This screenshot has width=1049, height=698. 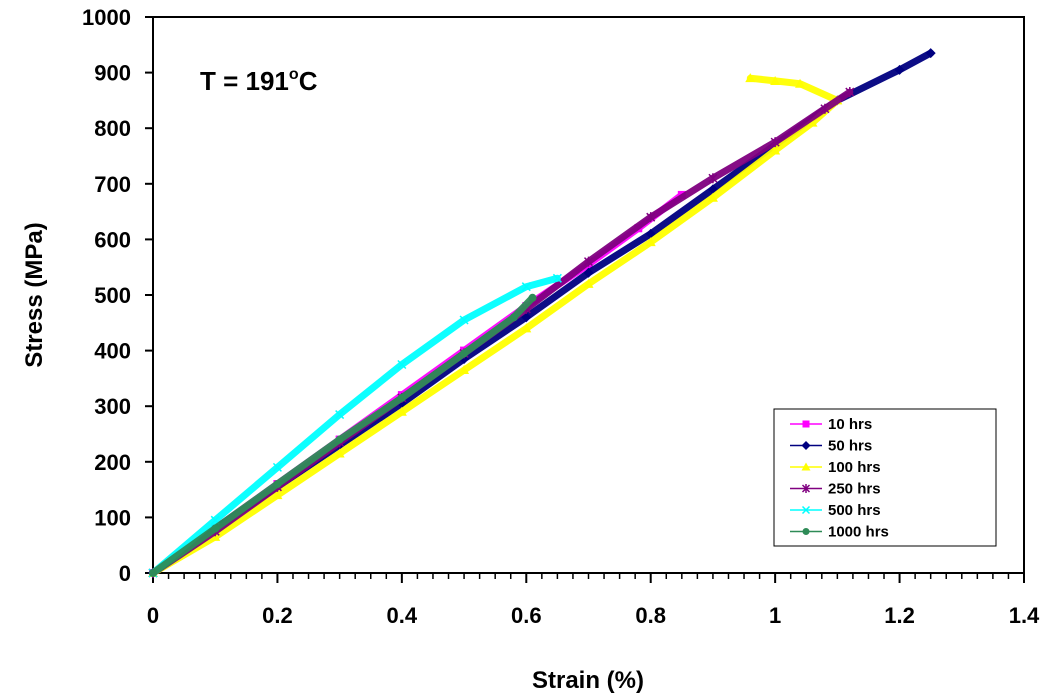 What do you see at coordinates (244, 81) in the screenshot?
I see `annotation-main: T = 191` at bounding box center [244, 81].